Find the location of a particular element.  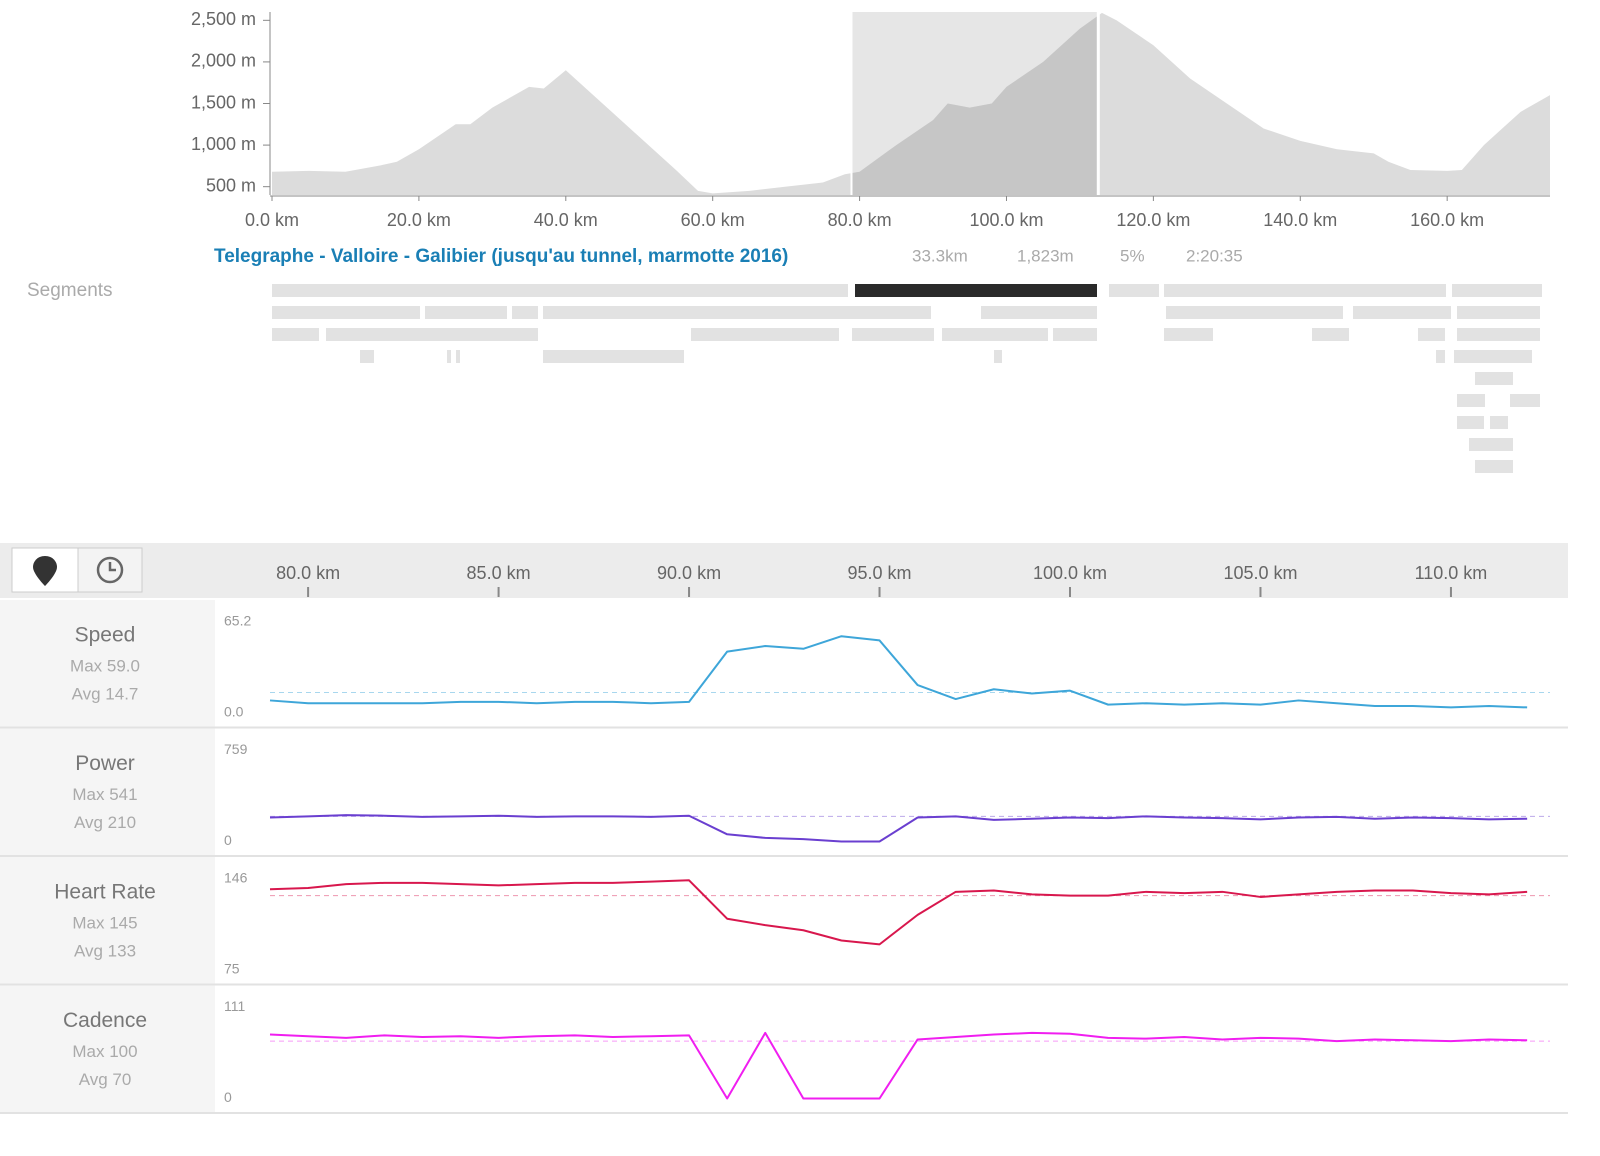

stream-title: Speed is located at coordinates (105, 635).